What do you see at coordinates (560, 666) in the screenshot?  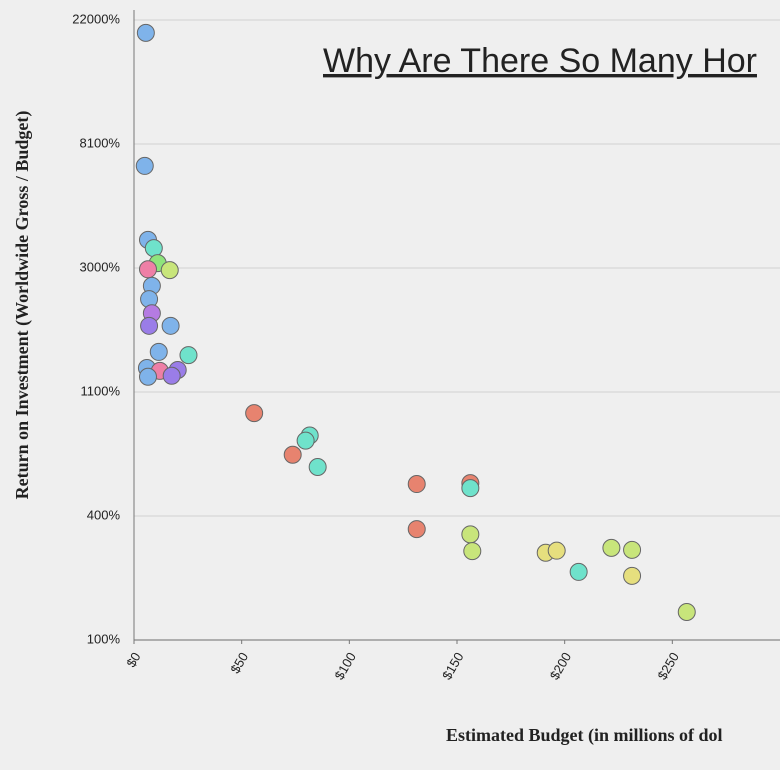 I see `x-tick-label: $200` at bounding box center [560, 666].